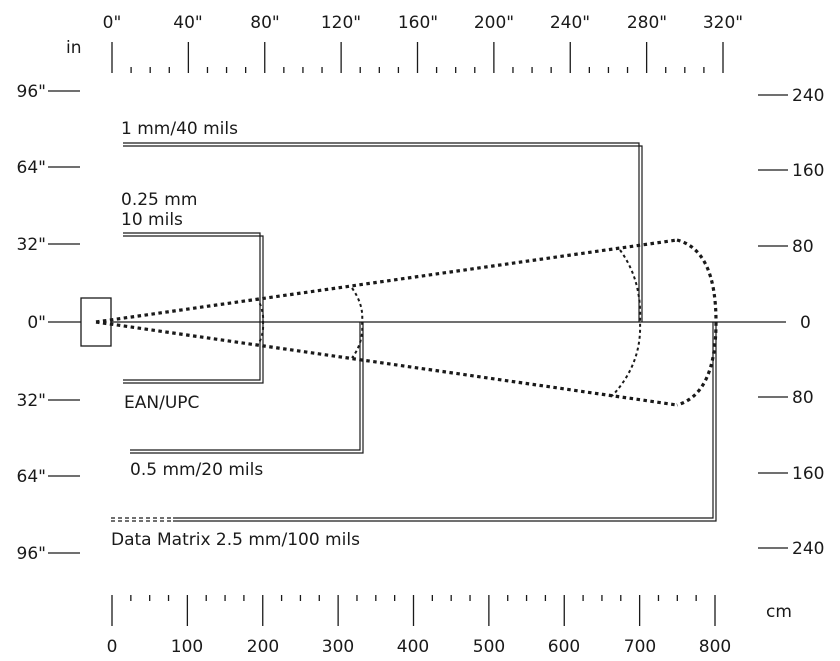 The height and width of the screenshot is (661, 840). Describe the element at coordinates (341, 23) in the screenshot. I see `top-tick-label: 120"` at that location.